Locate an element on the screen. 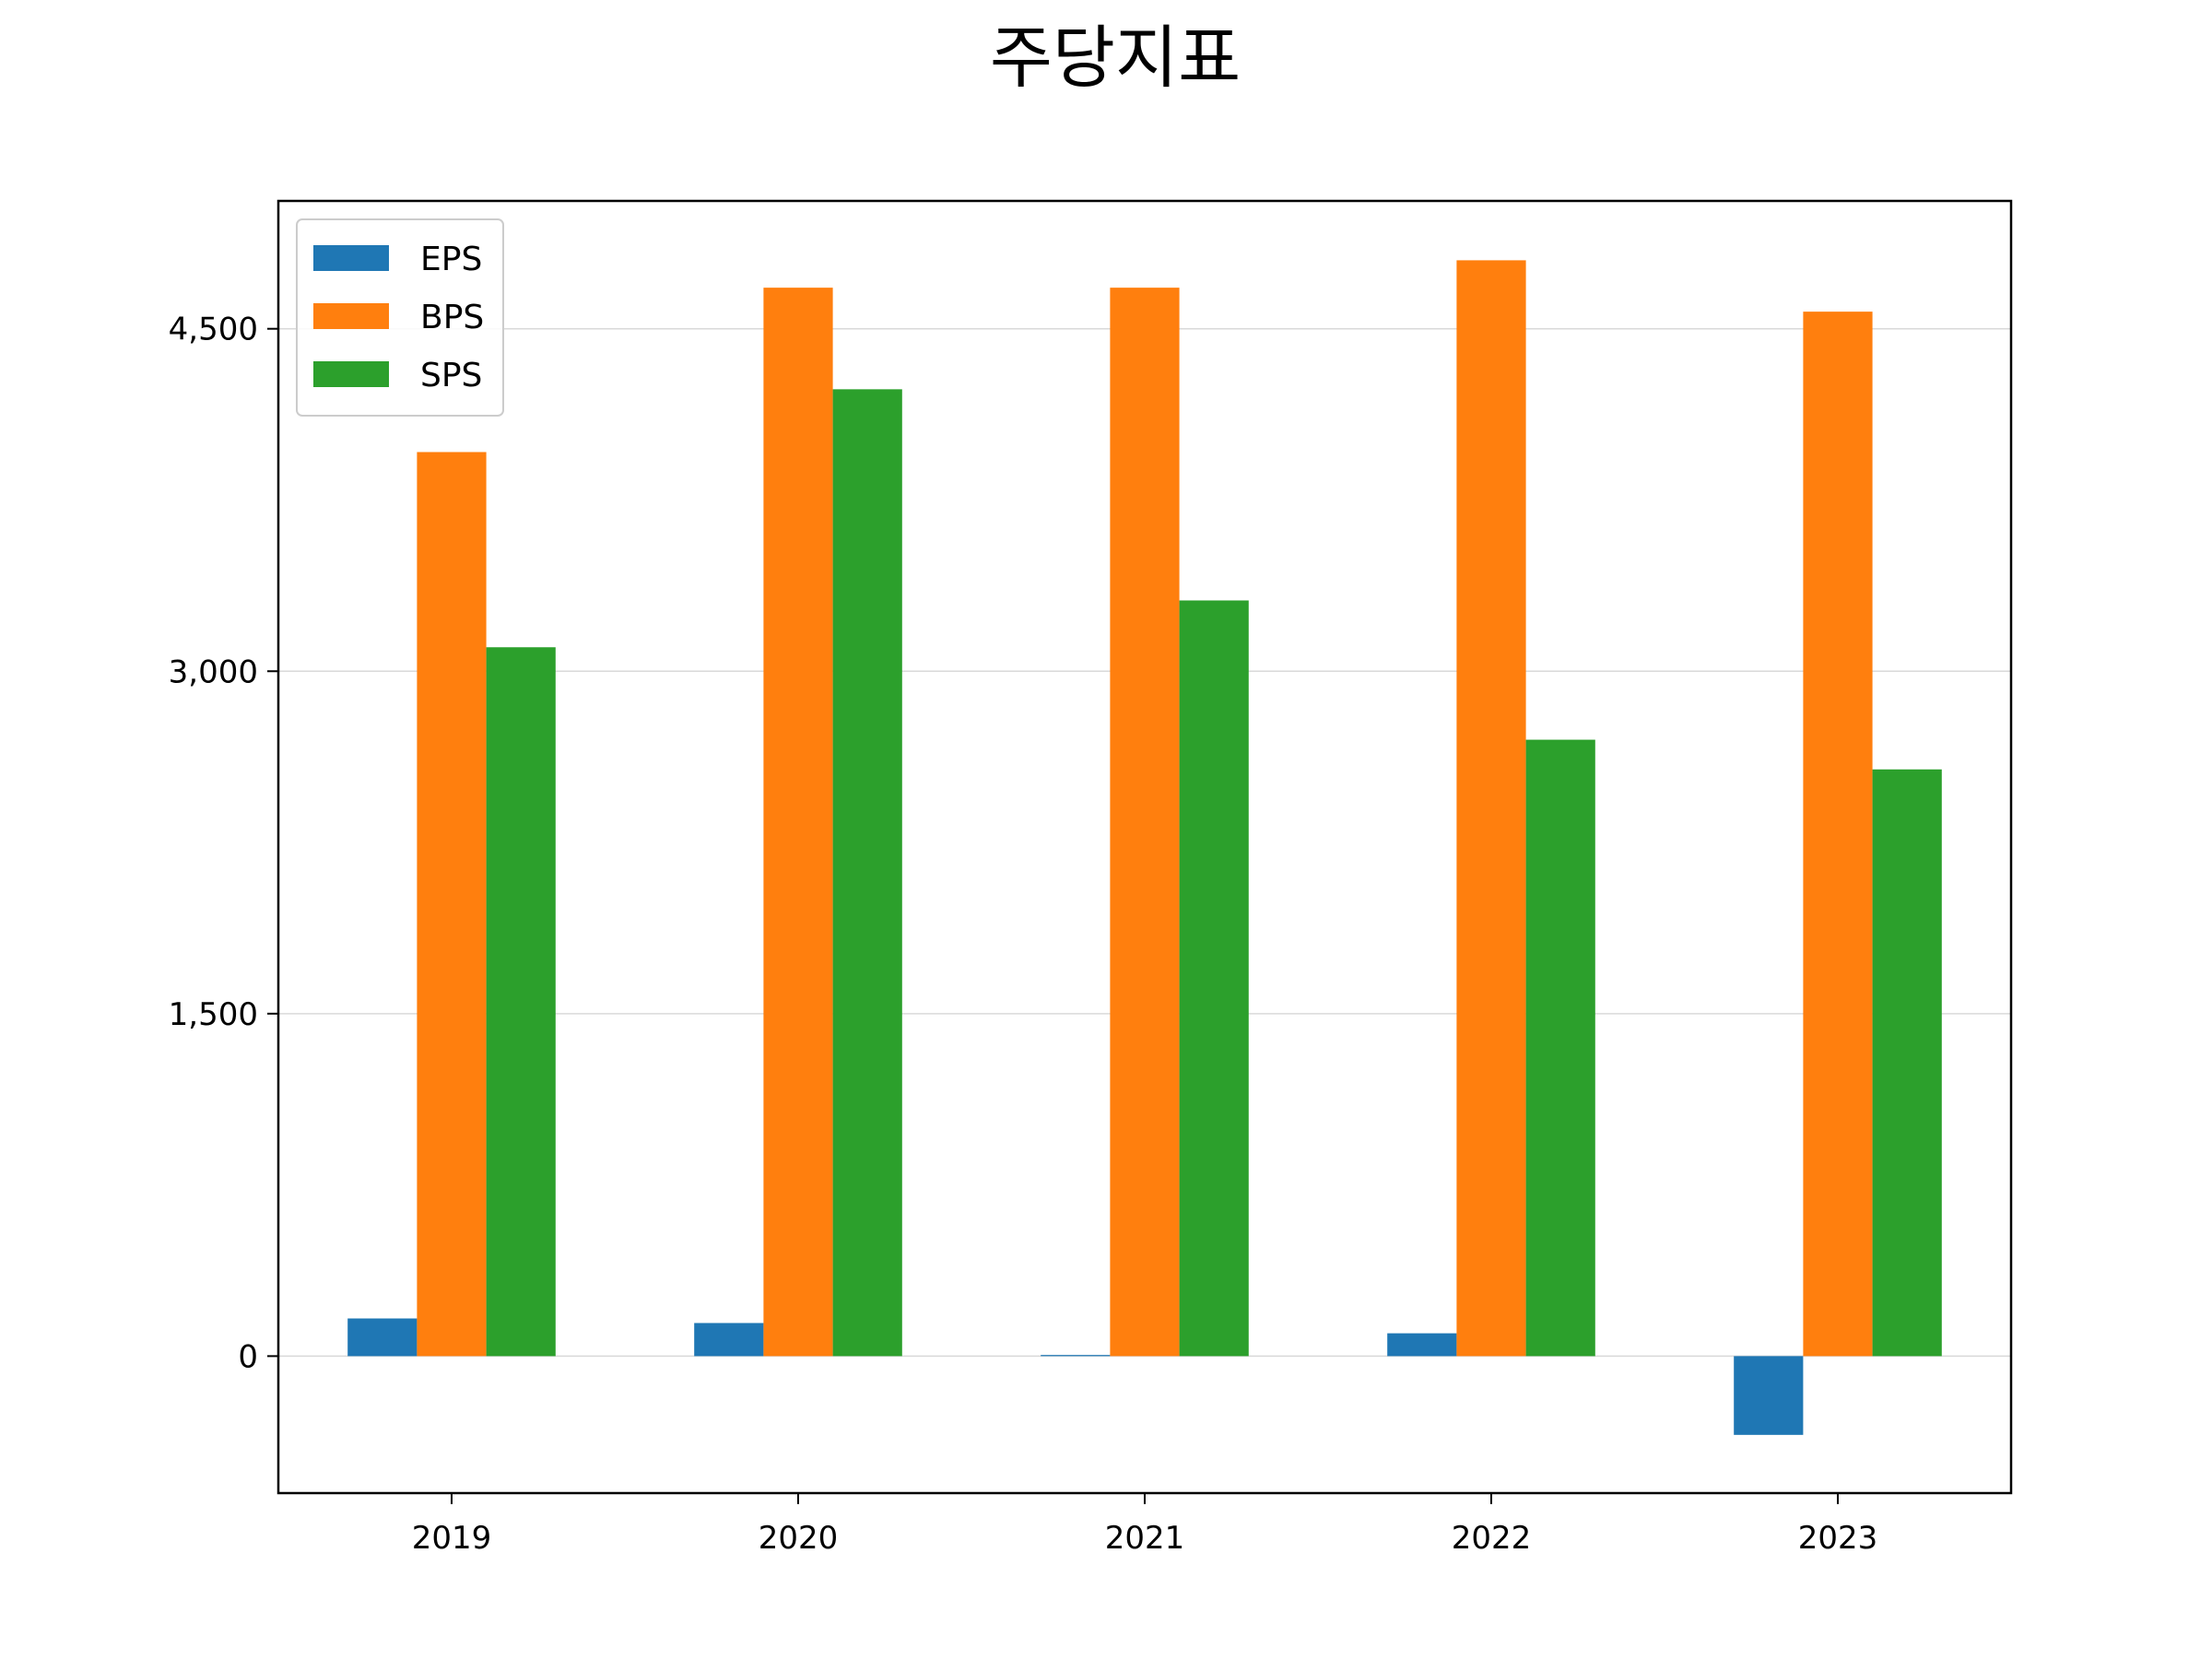  bar-eps-2020 is located at coordinates (729, 1340).